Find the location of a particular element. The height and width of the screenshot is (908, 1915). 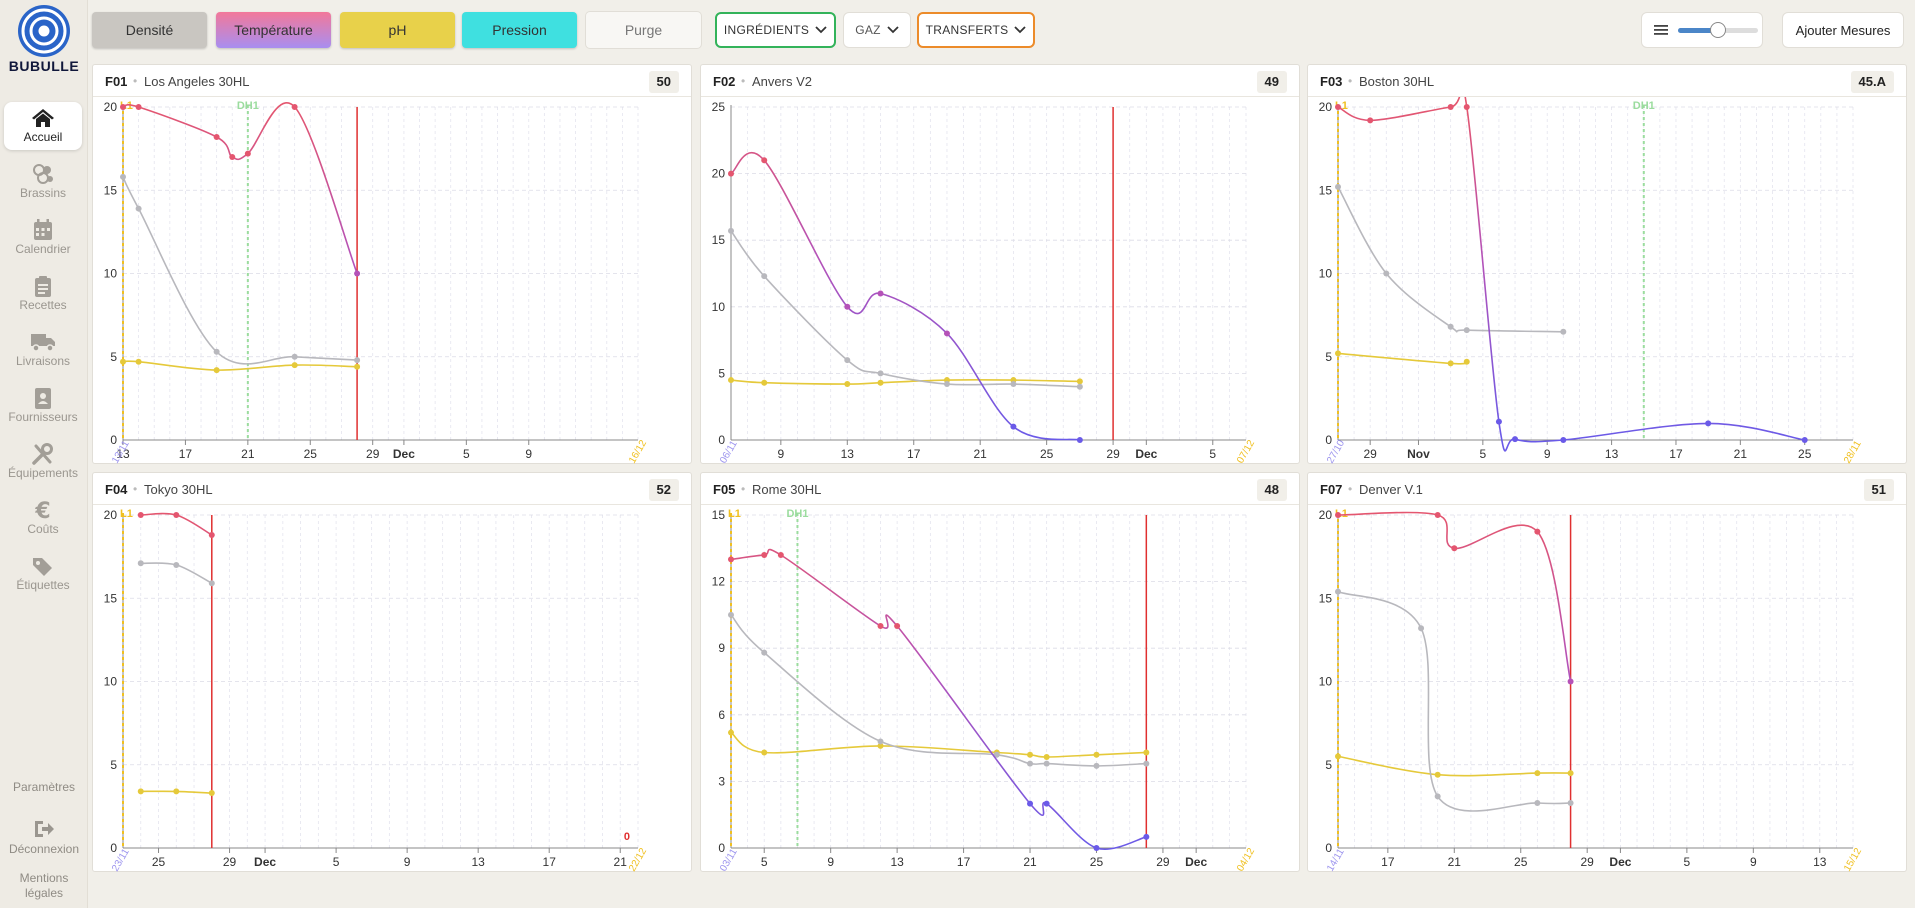

gaz-dropdown: GAZ is located at coordinates (877, 30).